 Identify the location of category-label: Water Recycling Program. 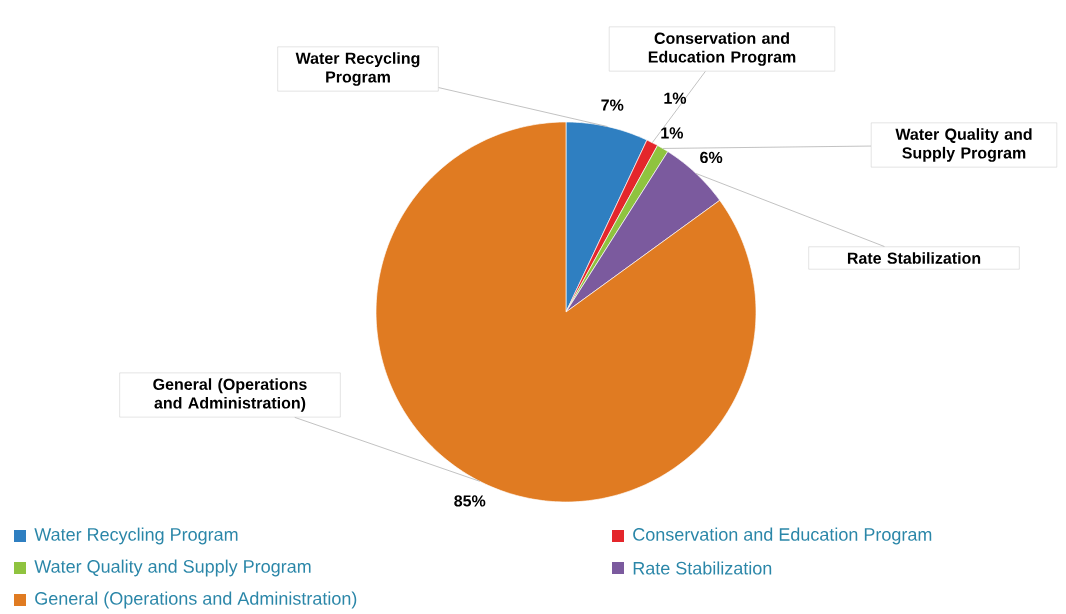
(357, 69).